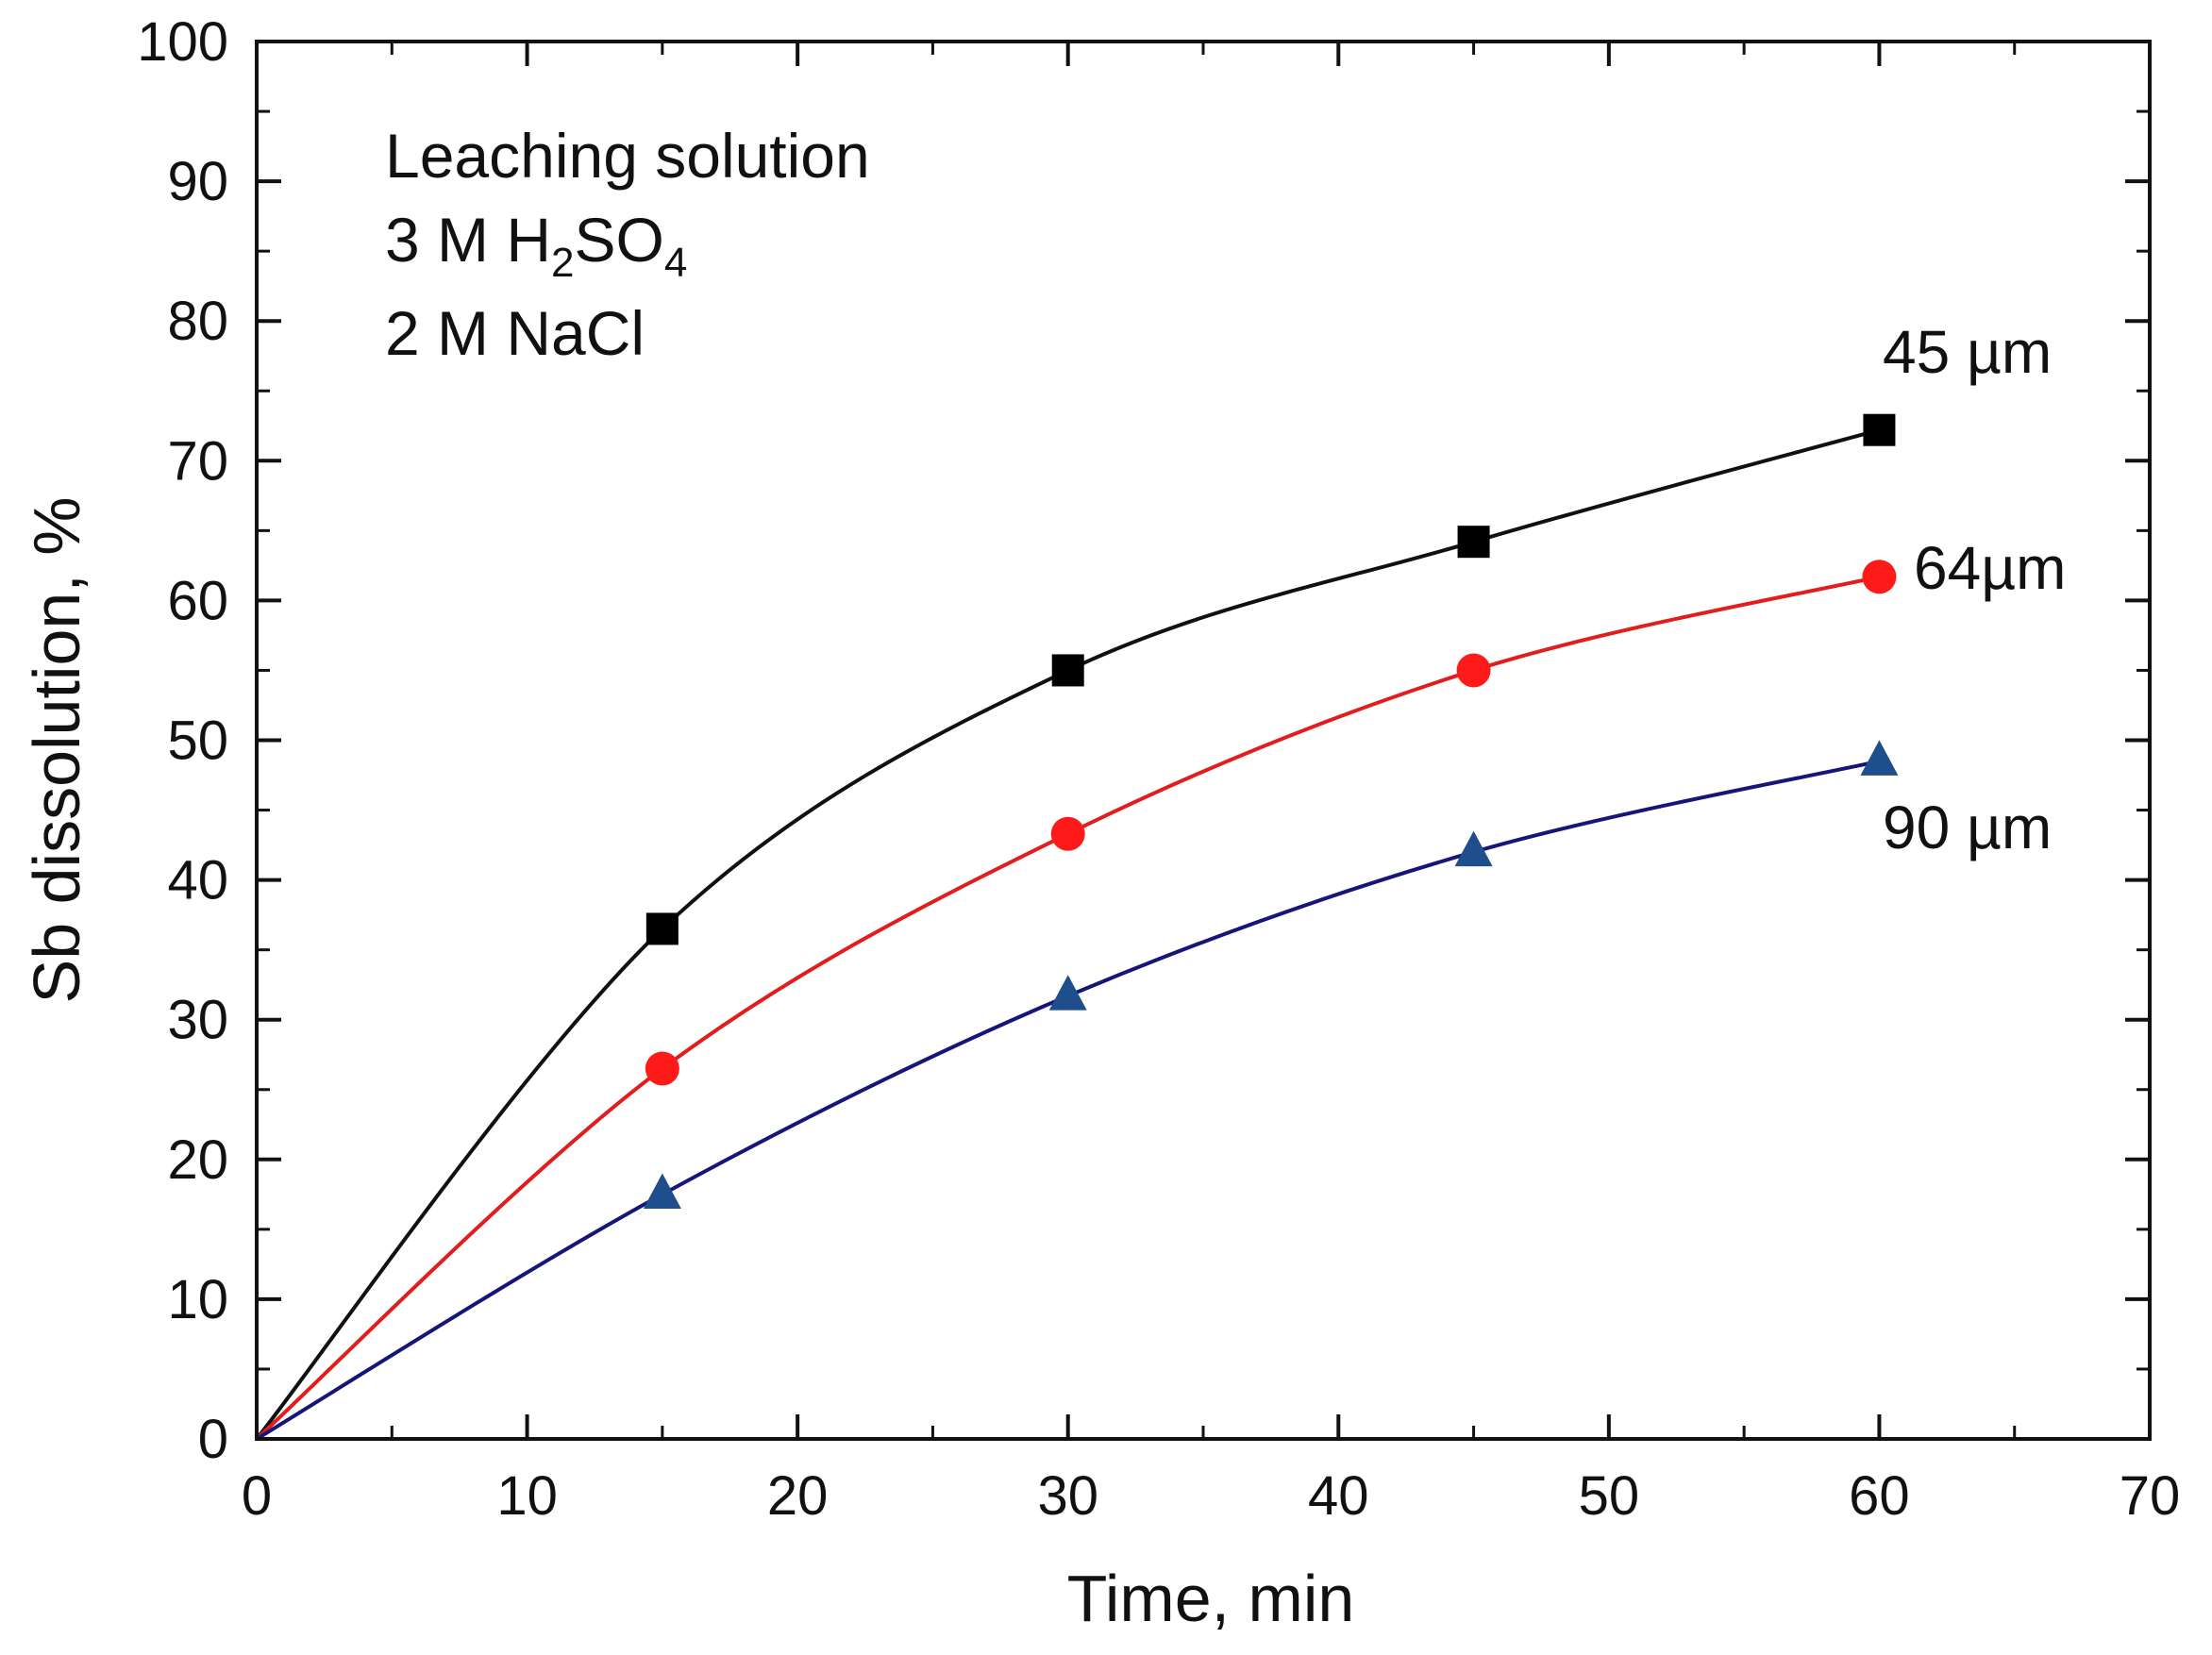  I want to click on x-tick-label: 0, so click(257, 1496).